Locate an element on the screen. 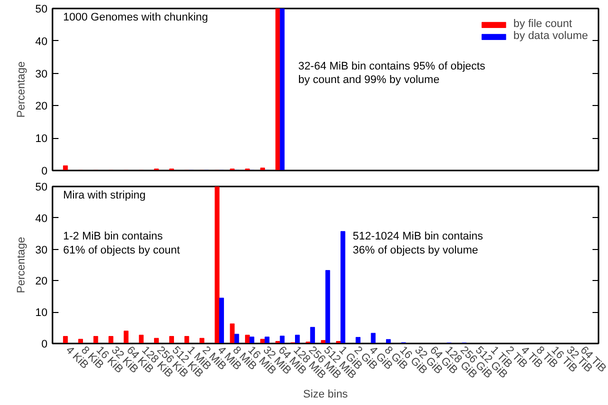 This screenshot has height=405, width=608. annotation: 512-1024 MiB bin contains 36% of objects by volume is located at coordinates (418, 243).